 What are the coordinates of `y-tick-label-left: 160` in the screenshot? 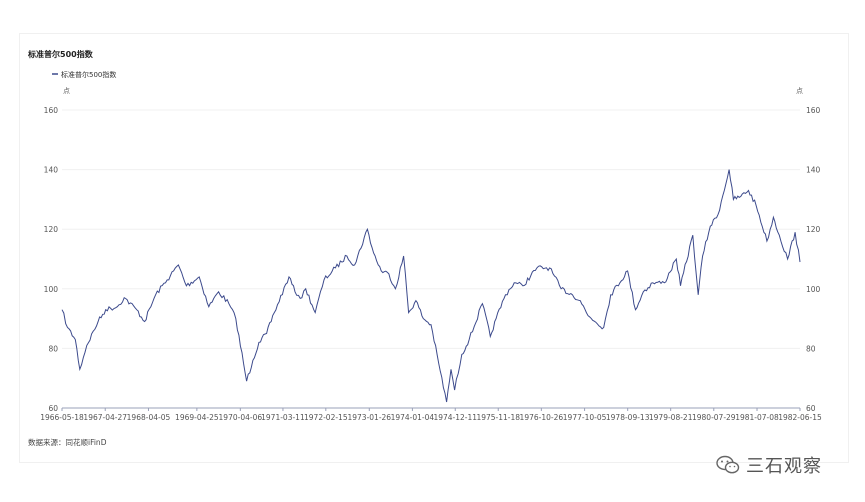 It's located at (51, 110).